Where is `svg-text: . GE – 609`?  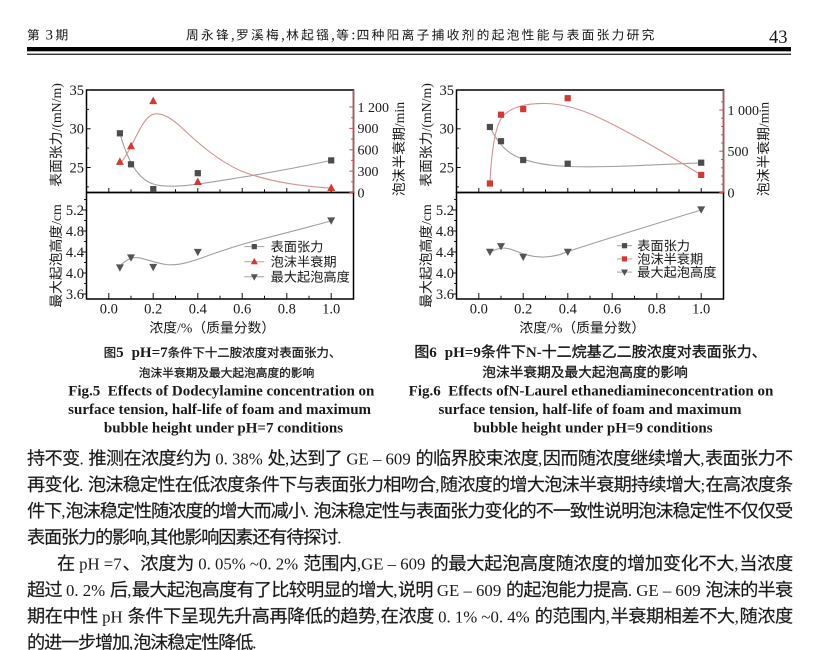
svg-text: . GE – 609 is located at coordinates (666, 590).